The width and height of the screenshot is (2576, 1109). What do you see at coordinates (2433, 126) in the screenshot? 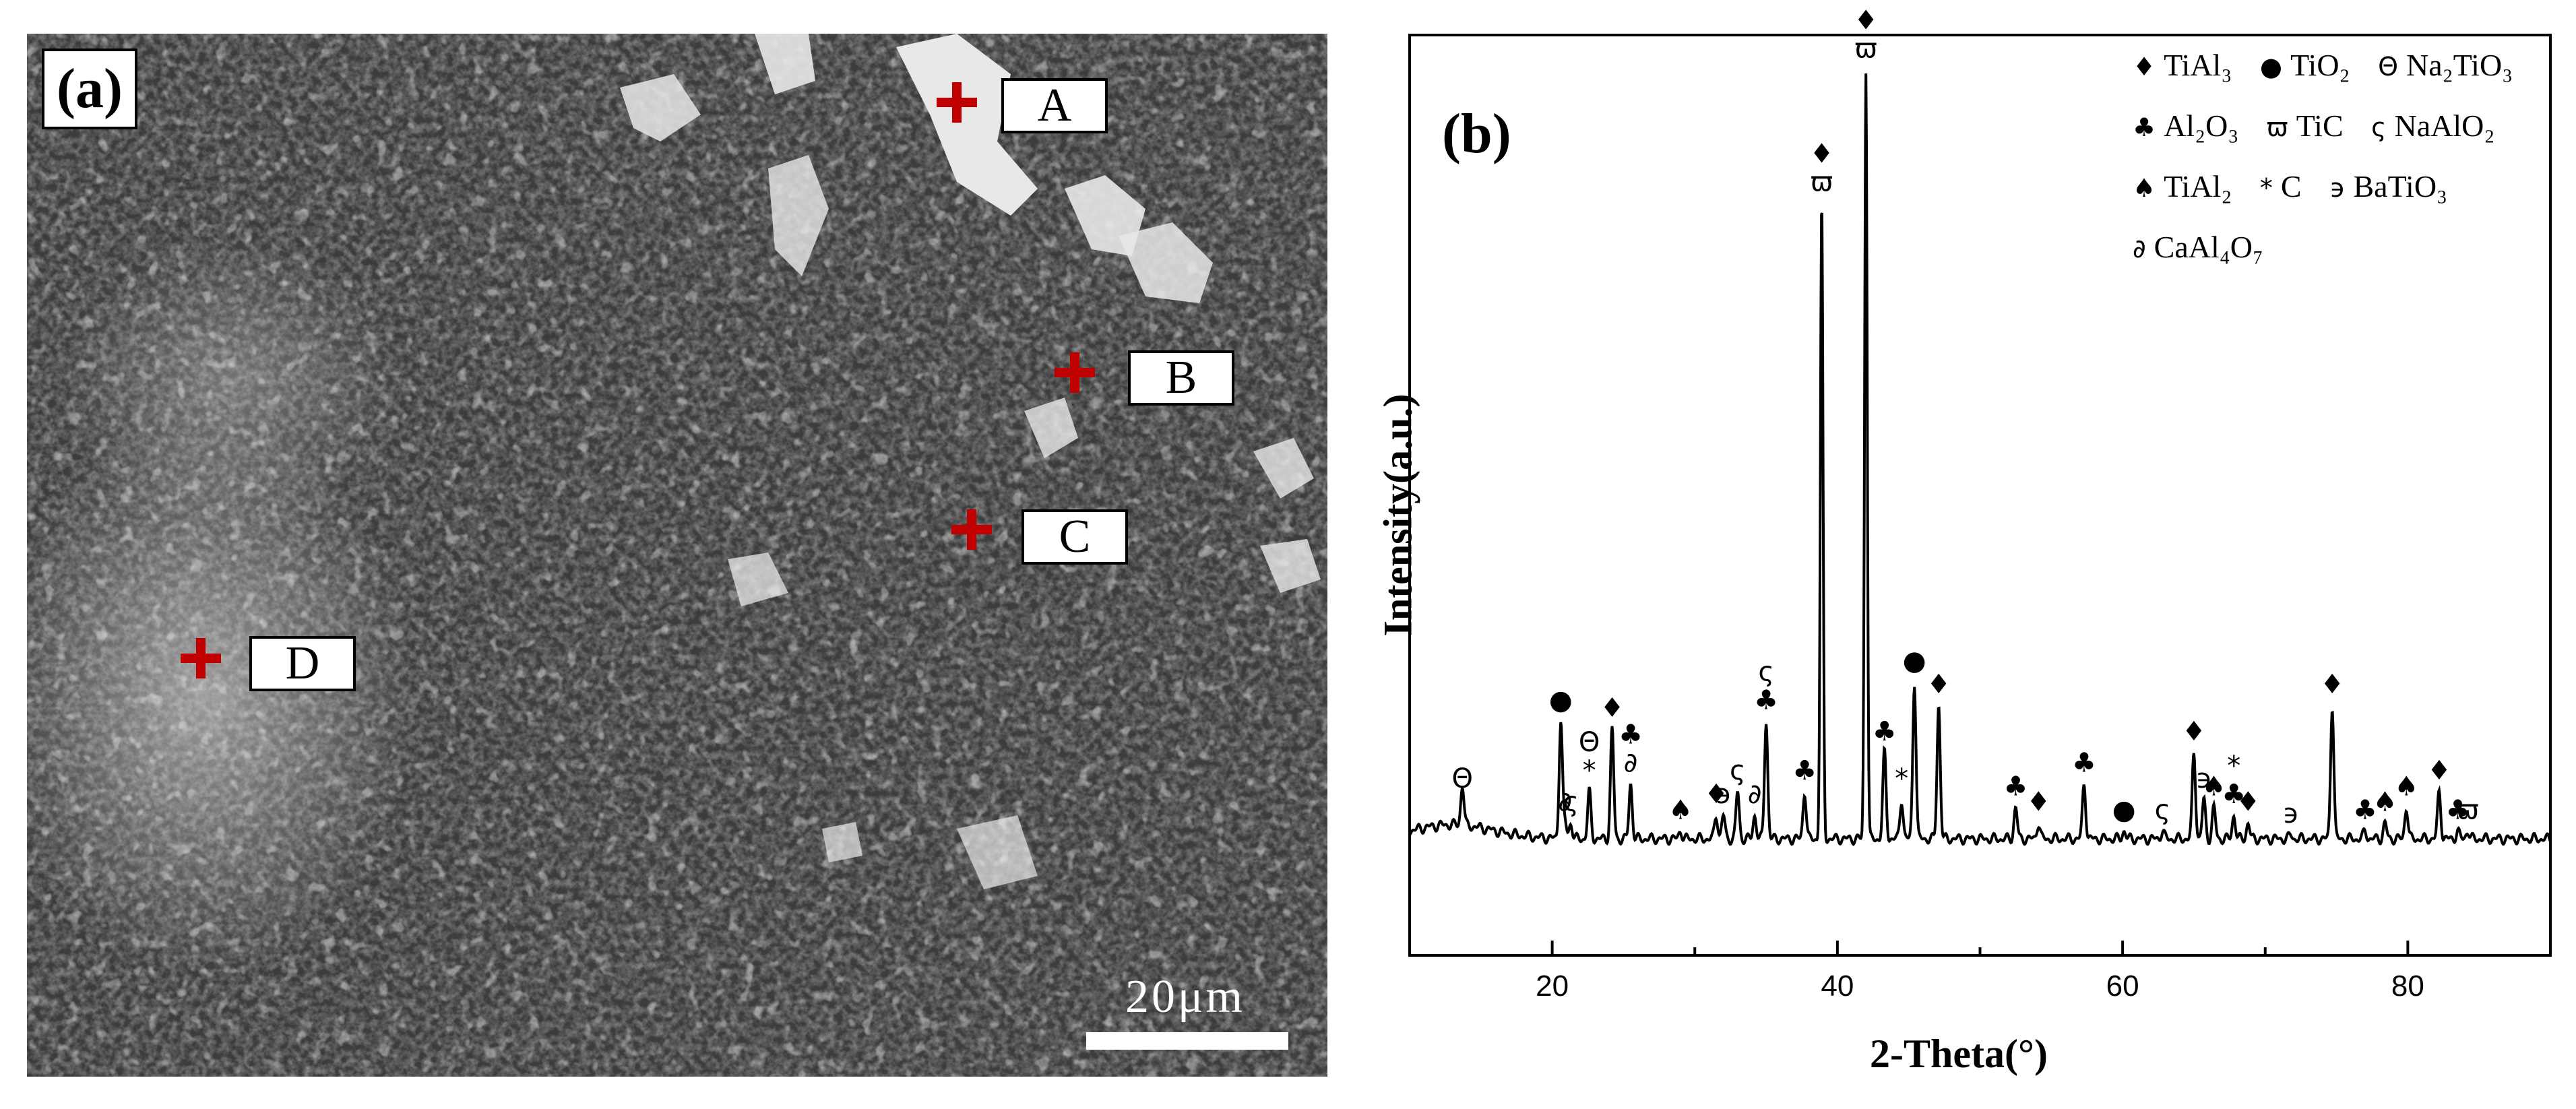
I see `legend-item-naalo2: ς NaAlO₂` at bounding box center [2433, 126].